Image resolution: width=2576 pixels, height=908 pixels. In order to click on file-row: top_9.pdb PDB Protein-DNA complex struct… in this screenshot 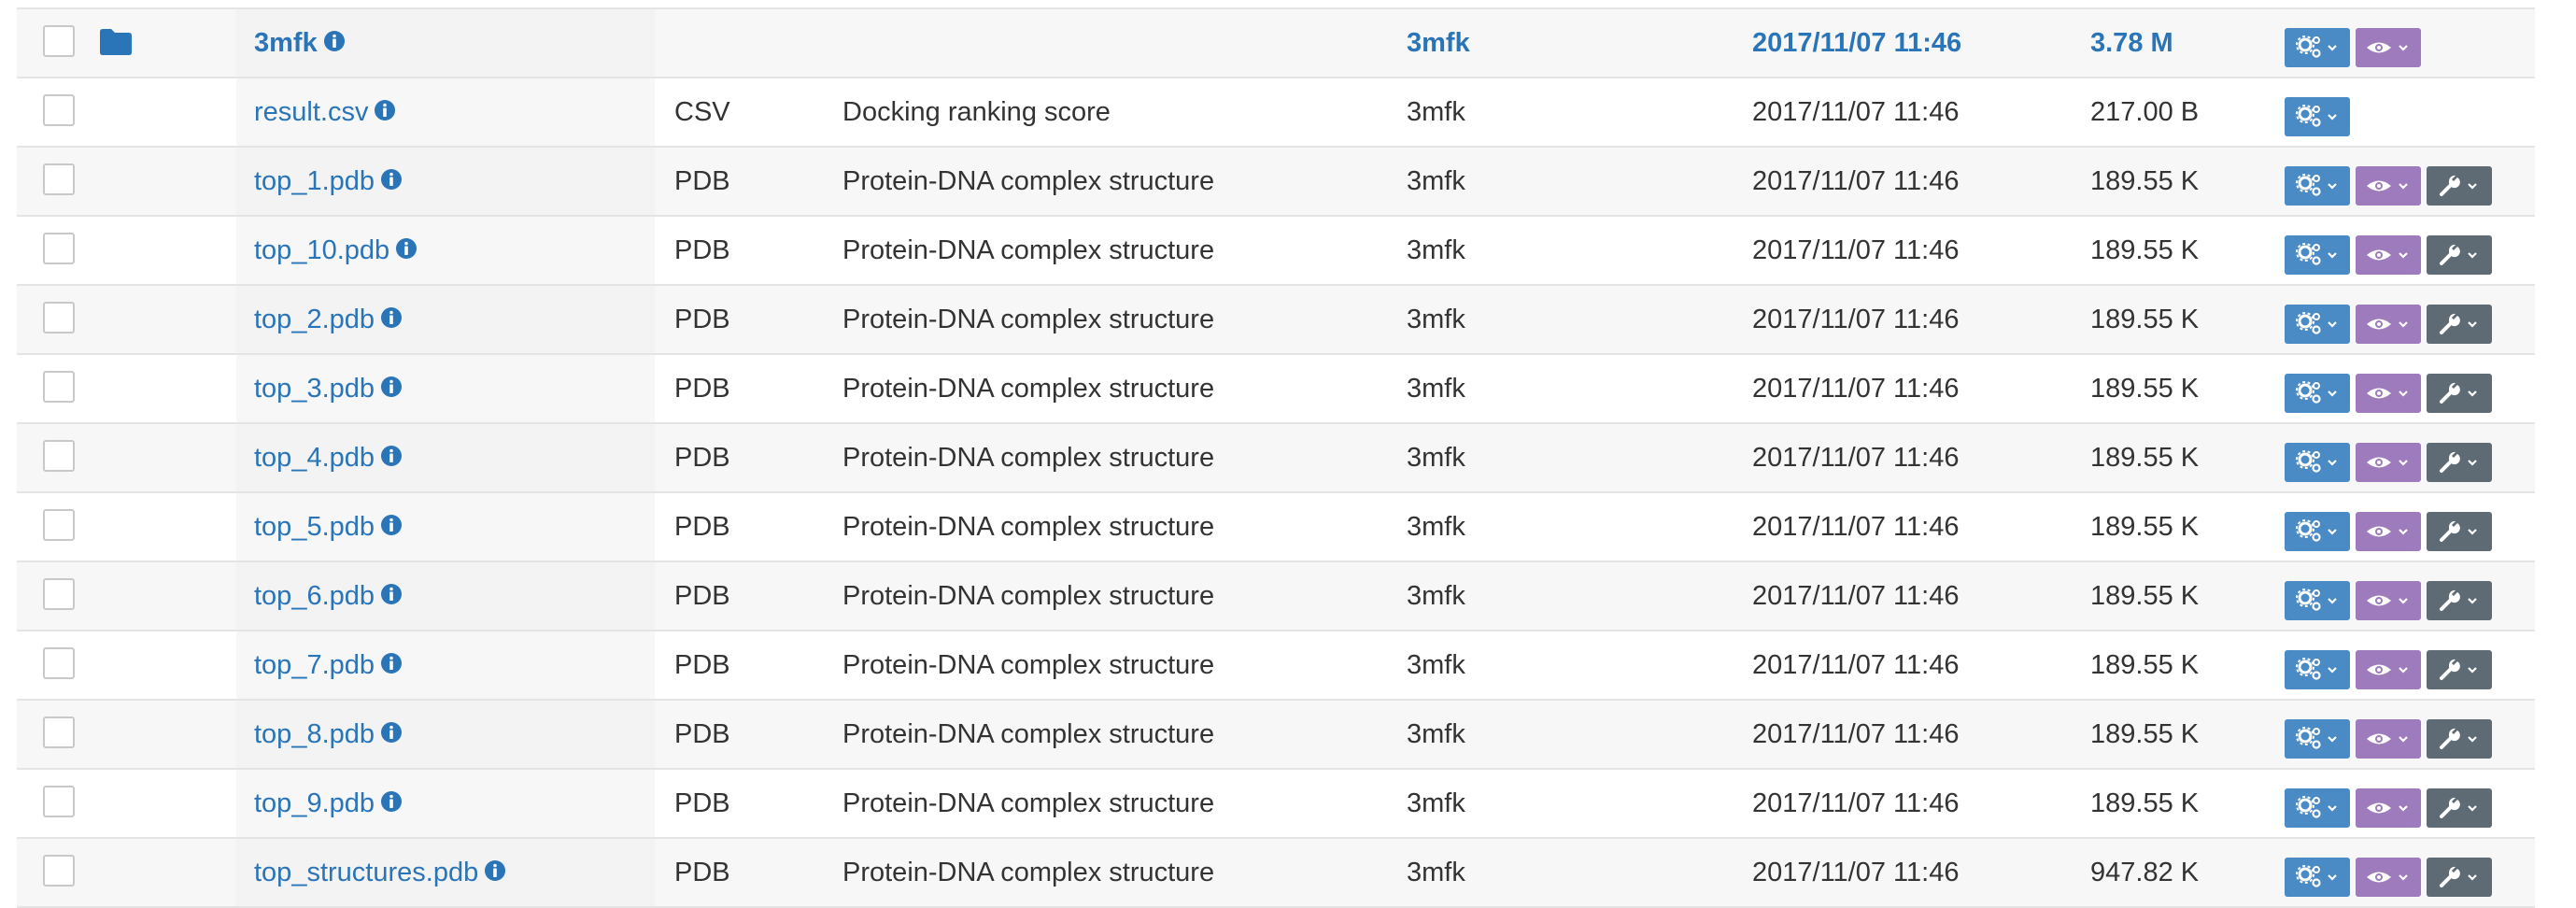, I will do `click(1276, 804)`.